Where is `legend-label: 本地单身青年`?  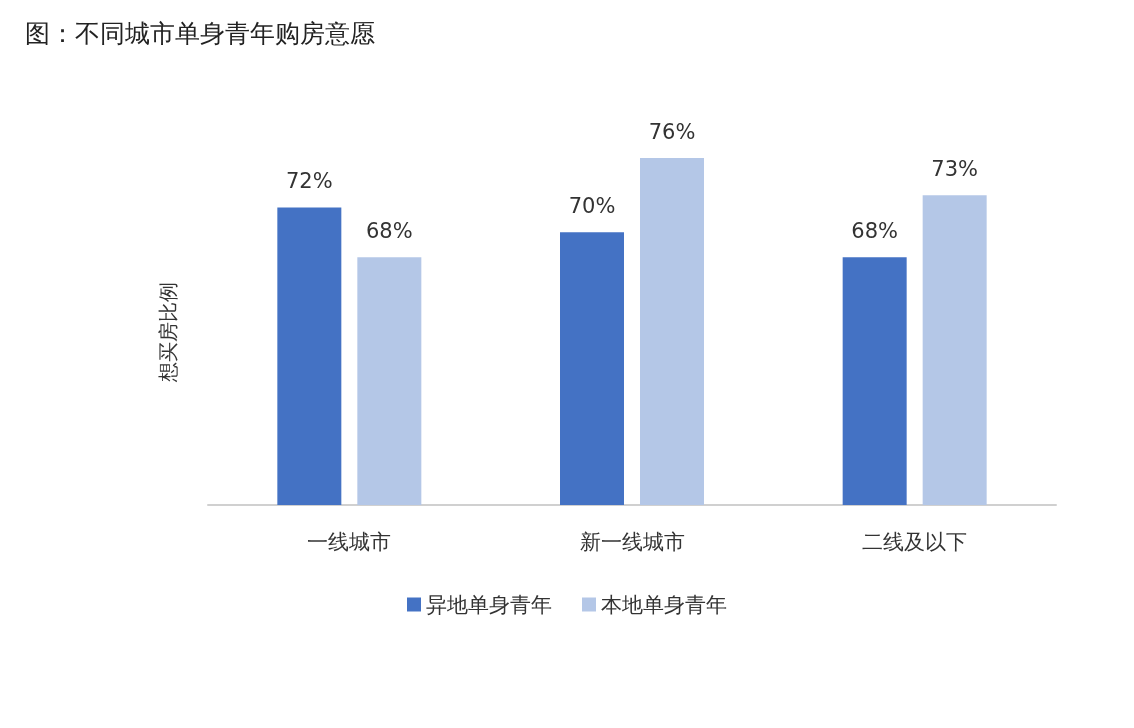
legend-label: 本地单身青年 is located at coordinates (664, 604).